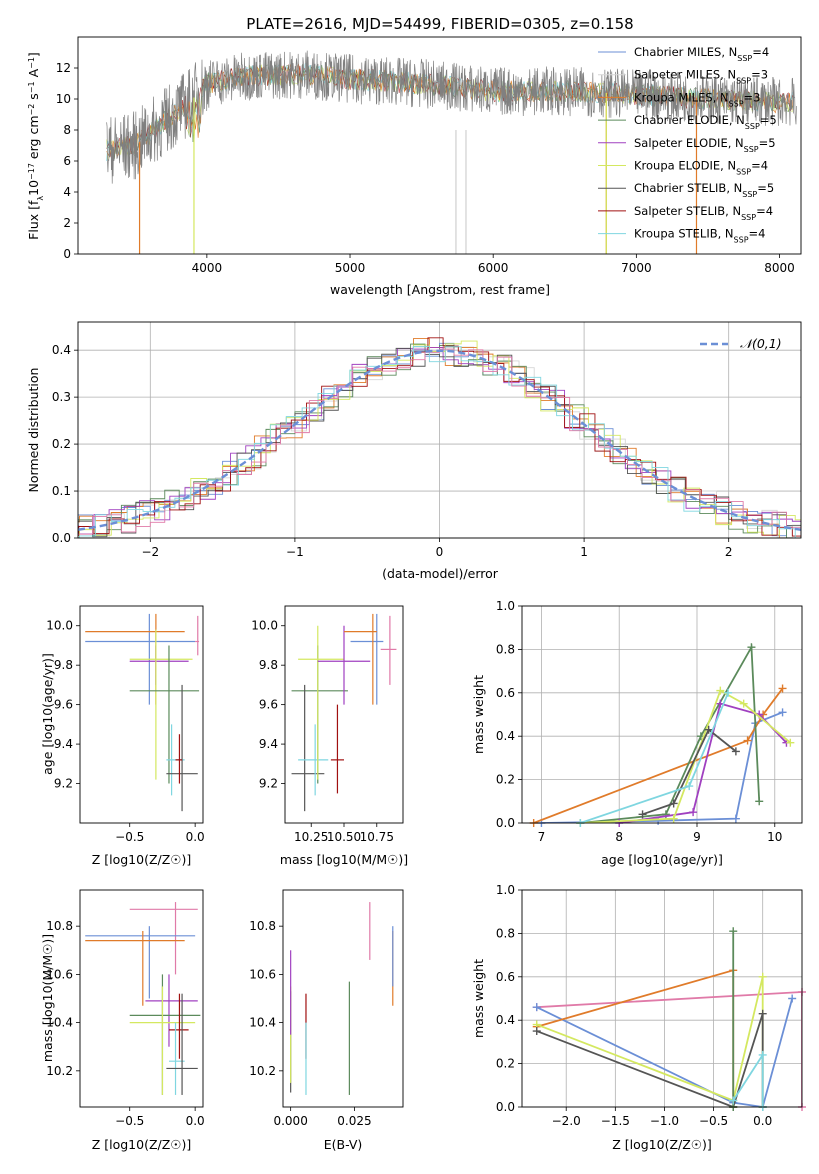  Describe the element at coordinates (761, 343) in the screenshot. I see `legend-label: 𝒩(0,1)` at that location.